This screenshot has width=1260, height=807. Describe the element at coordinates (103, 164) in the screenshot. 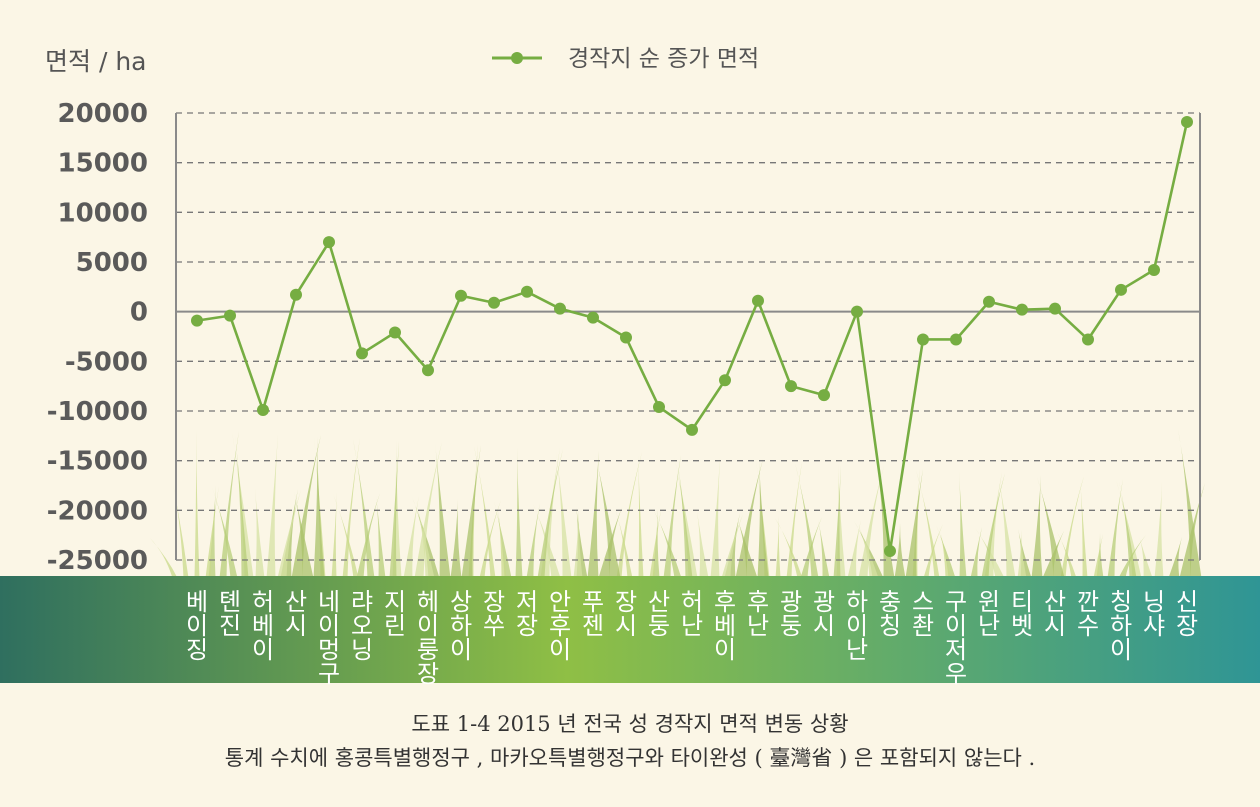

I see `y-tick-label: 15000` at that location.